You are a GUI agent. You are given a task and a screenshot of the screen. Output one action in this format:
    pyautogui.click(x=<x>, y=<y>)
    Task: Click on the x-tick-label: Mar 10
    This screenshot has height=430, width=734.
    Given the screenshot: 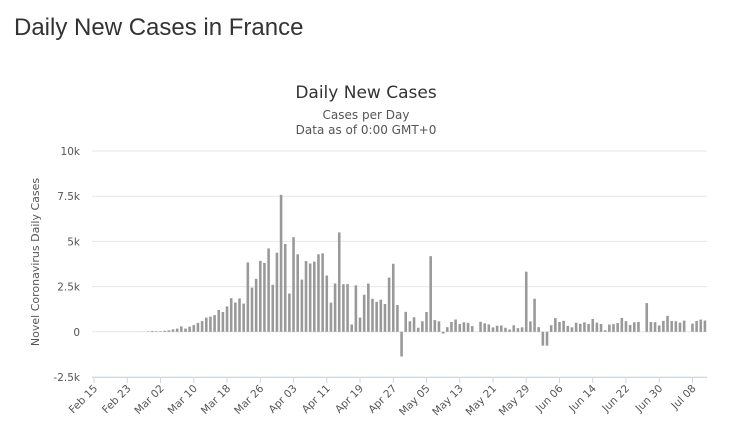 What is the action you would take?
    pyautogui.click(x=183, y=400)
    